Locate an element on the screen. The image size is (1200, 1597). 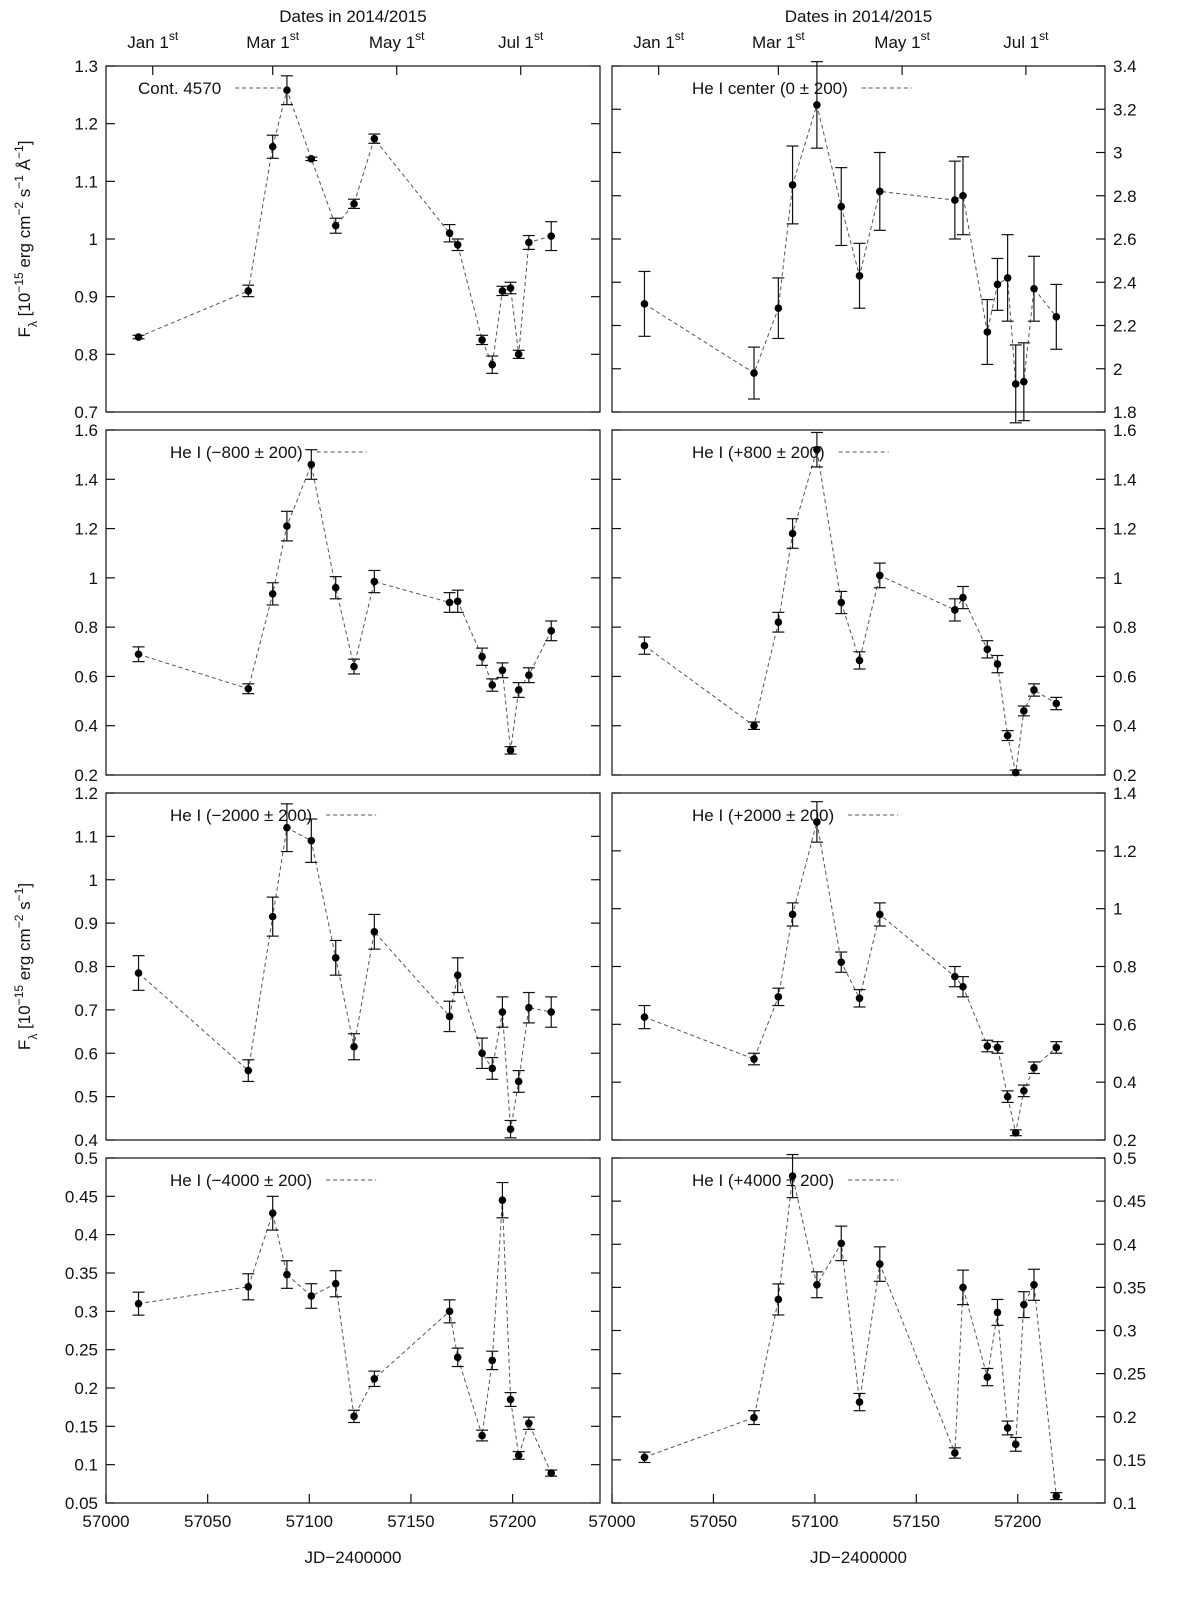
top-axis-label: Dates in 2014/2015 is located at coordinates (858, 16).